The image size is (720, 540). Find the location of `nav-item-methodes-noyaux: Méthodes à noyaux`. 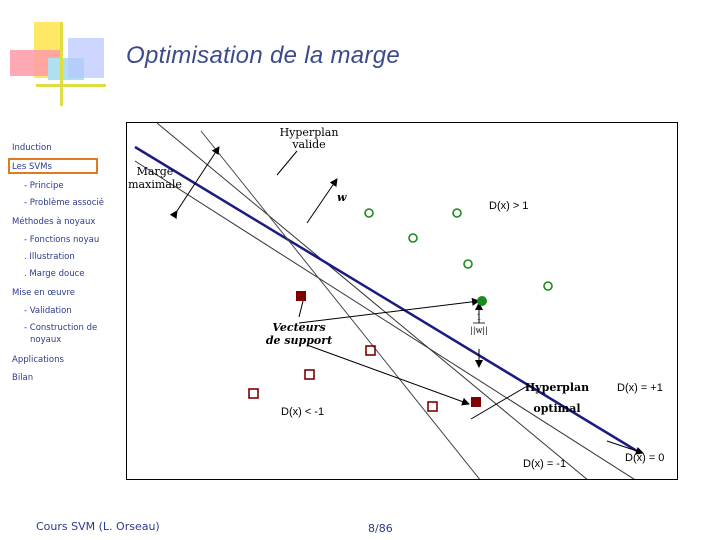

nav-item-methodes-noyaux: Méthodes à noyaux is located at coordinates (54, 222).